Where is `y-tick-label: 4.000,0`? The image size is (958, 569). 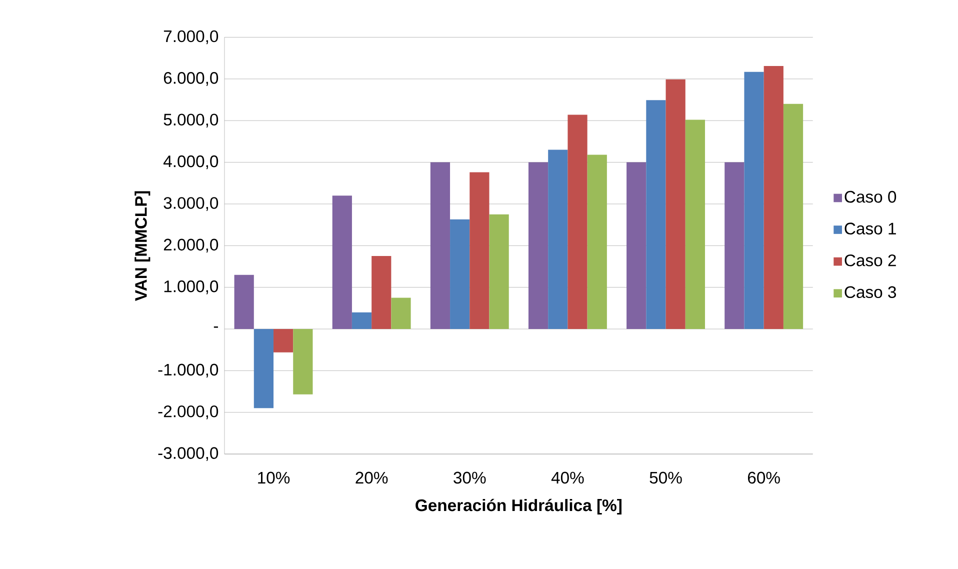
y-tick-label: 4.000,0 is located at coordinates (190, 163).